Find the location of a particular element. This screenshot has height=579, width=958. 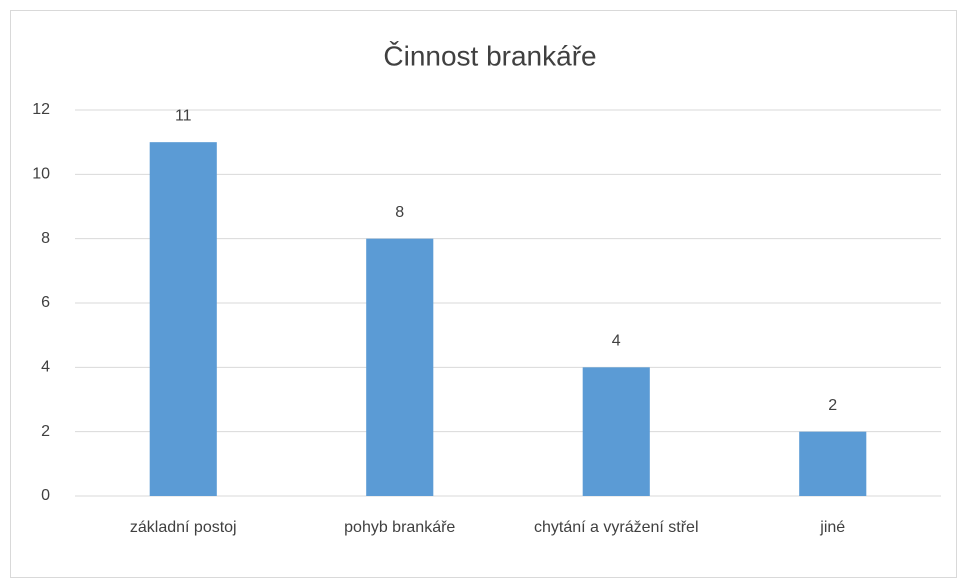

data-label: 2 is located at coordinates (832, 405).